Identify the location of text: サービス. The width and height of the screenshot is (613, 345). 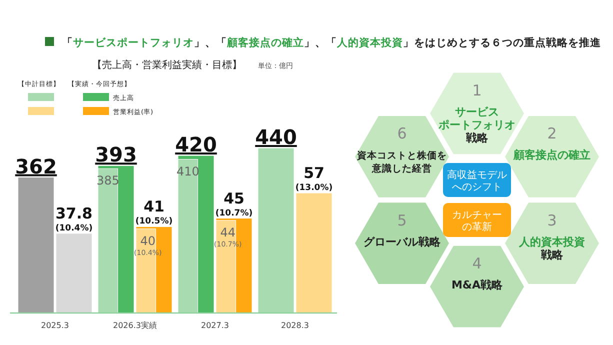
(477, 111).